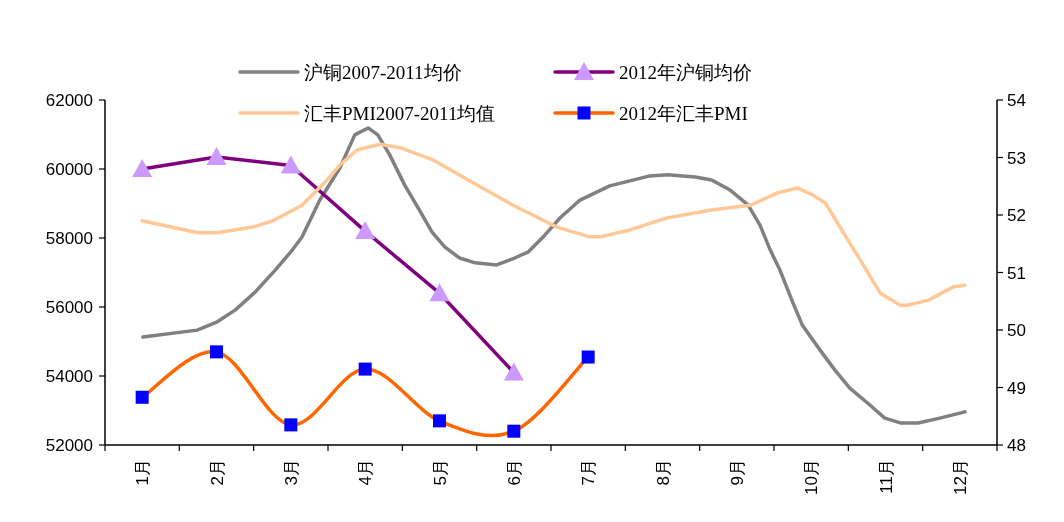 Image resolution: width=1064 pixels, height=522 pixels. I want to click on legend-label: 2012年沪铜均价, so click(685, 72).